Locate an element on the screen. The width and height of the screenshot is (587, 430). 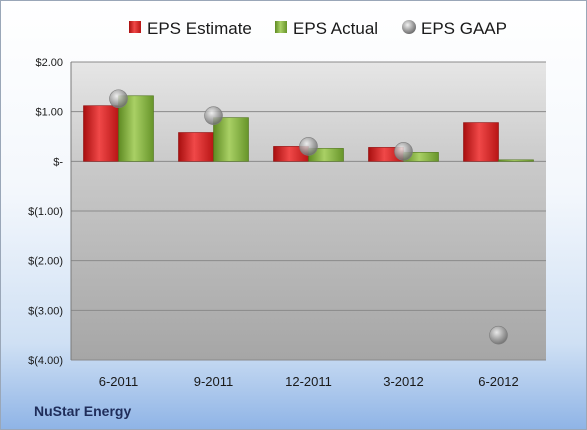
y-axis: $2.00 $1.00 $- $(1.00) $(2.00) $(3.00) $(4.00) is located at coordinates (50, 212).